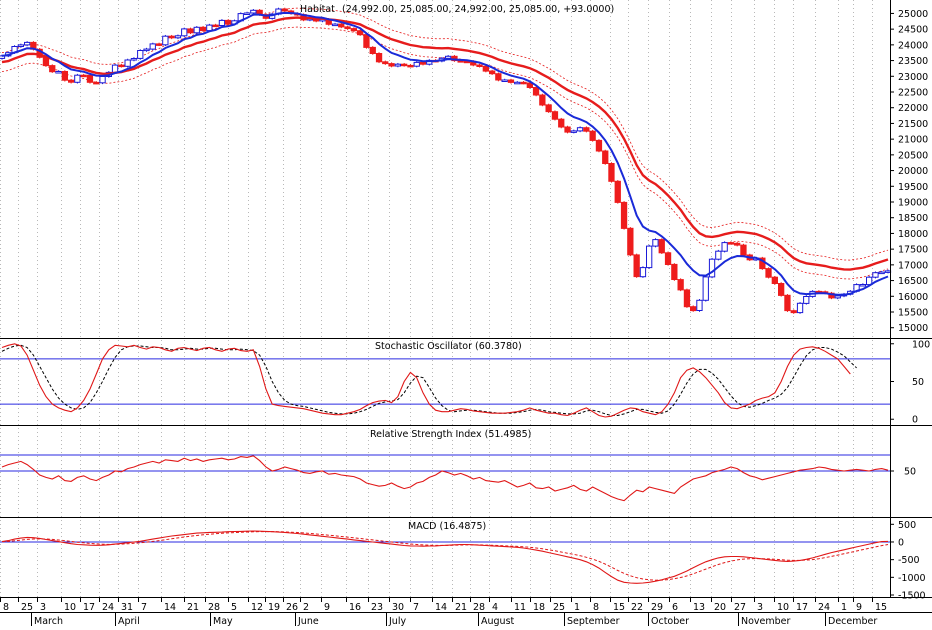 The height and width of the screenshot is (630, 932). Describe the element at coordinates (108, 607) in the screenshot. I see `day-tick-label: 24` at that location.